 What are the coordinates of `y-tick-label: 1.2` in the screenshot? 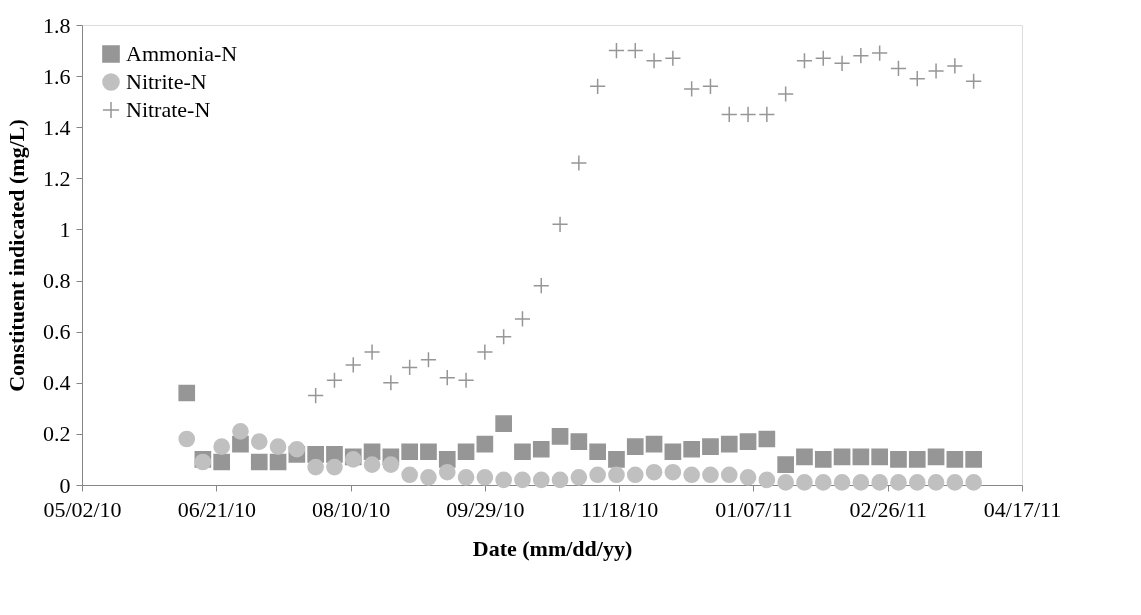 It's located at (57, 178).